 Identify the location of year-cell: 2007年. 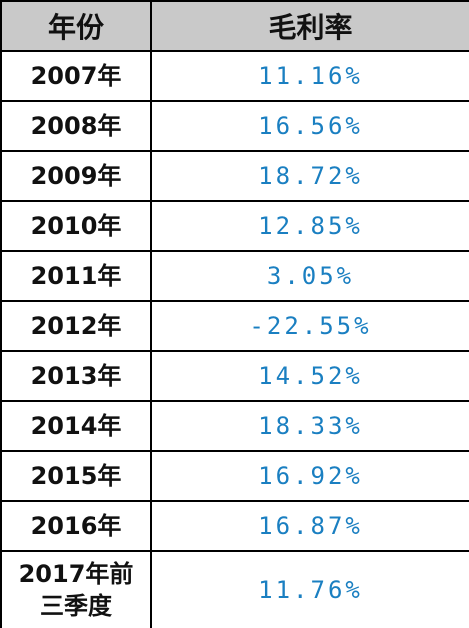
(76, 76).